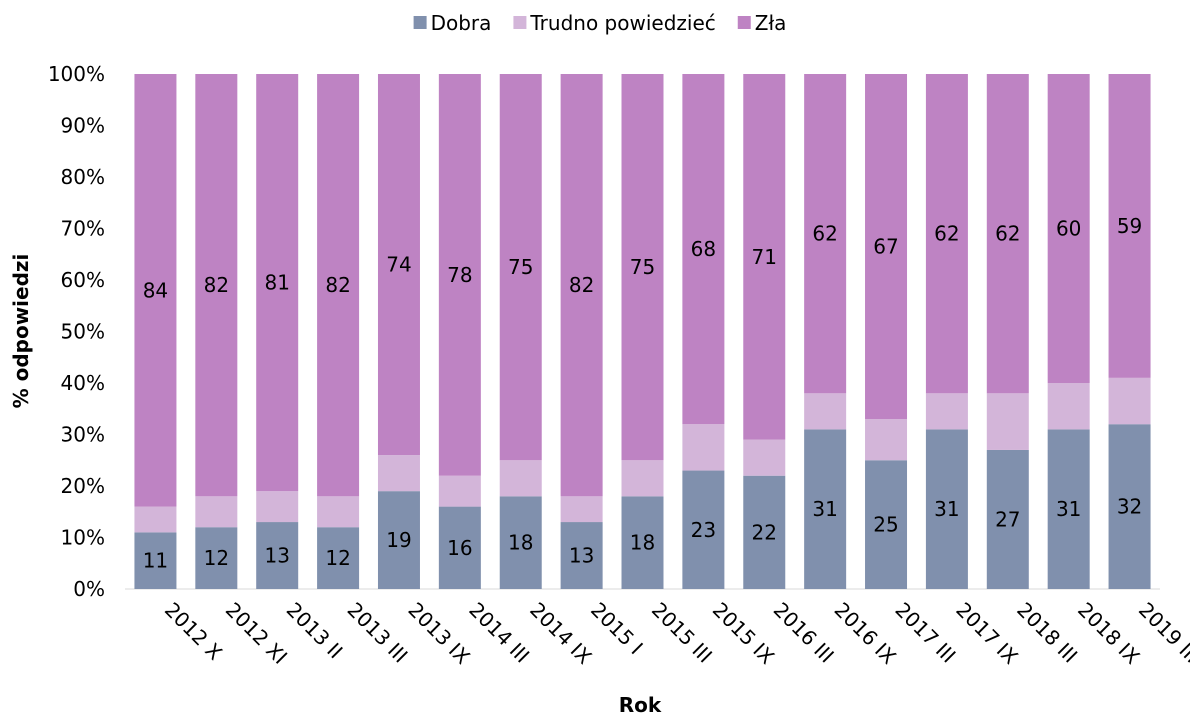 The image size is (1190, 716). Describe the element at coordinates (83, 177) in the screenshot. I see `y-tick-label: 80%` at that location.